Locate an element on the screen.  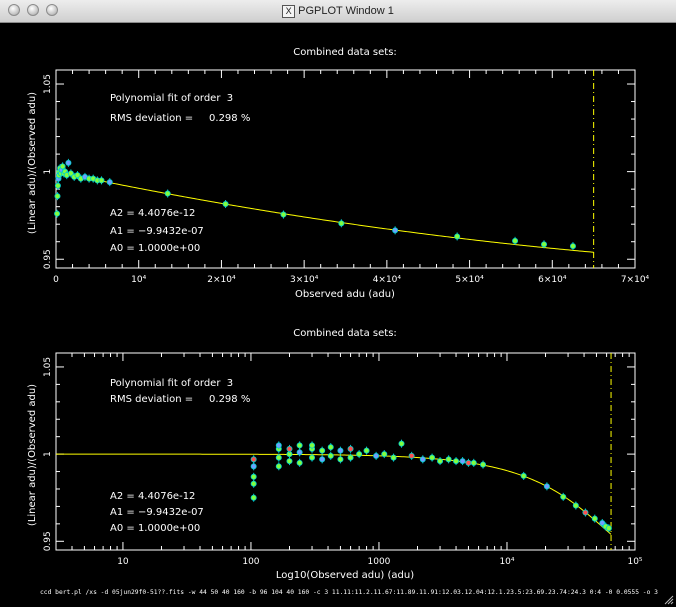
bottom-panel-title: Combined data sets: is located at coordinates (345, 333).